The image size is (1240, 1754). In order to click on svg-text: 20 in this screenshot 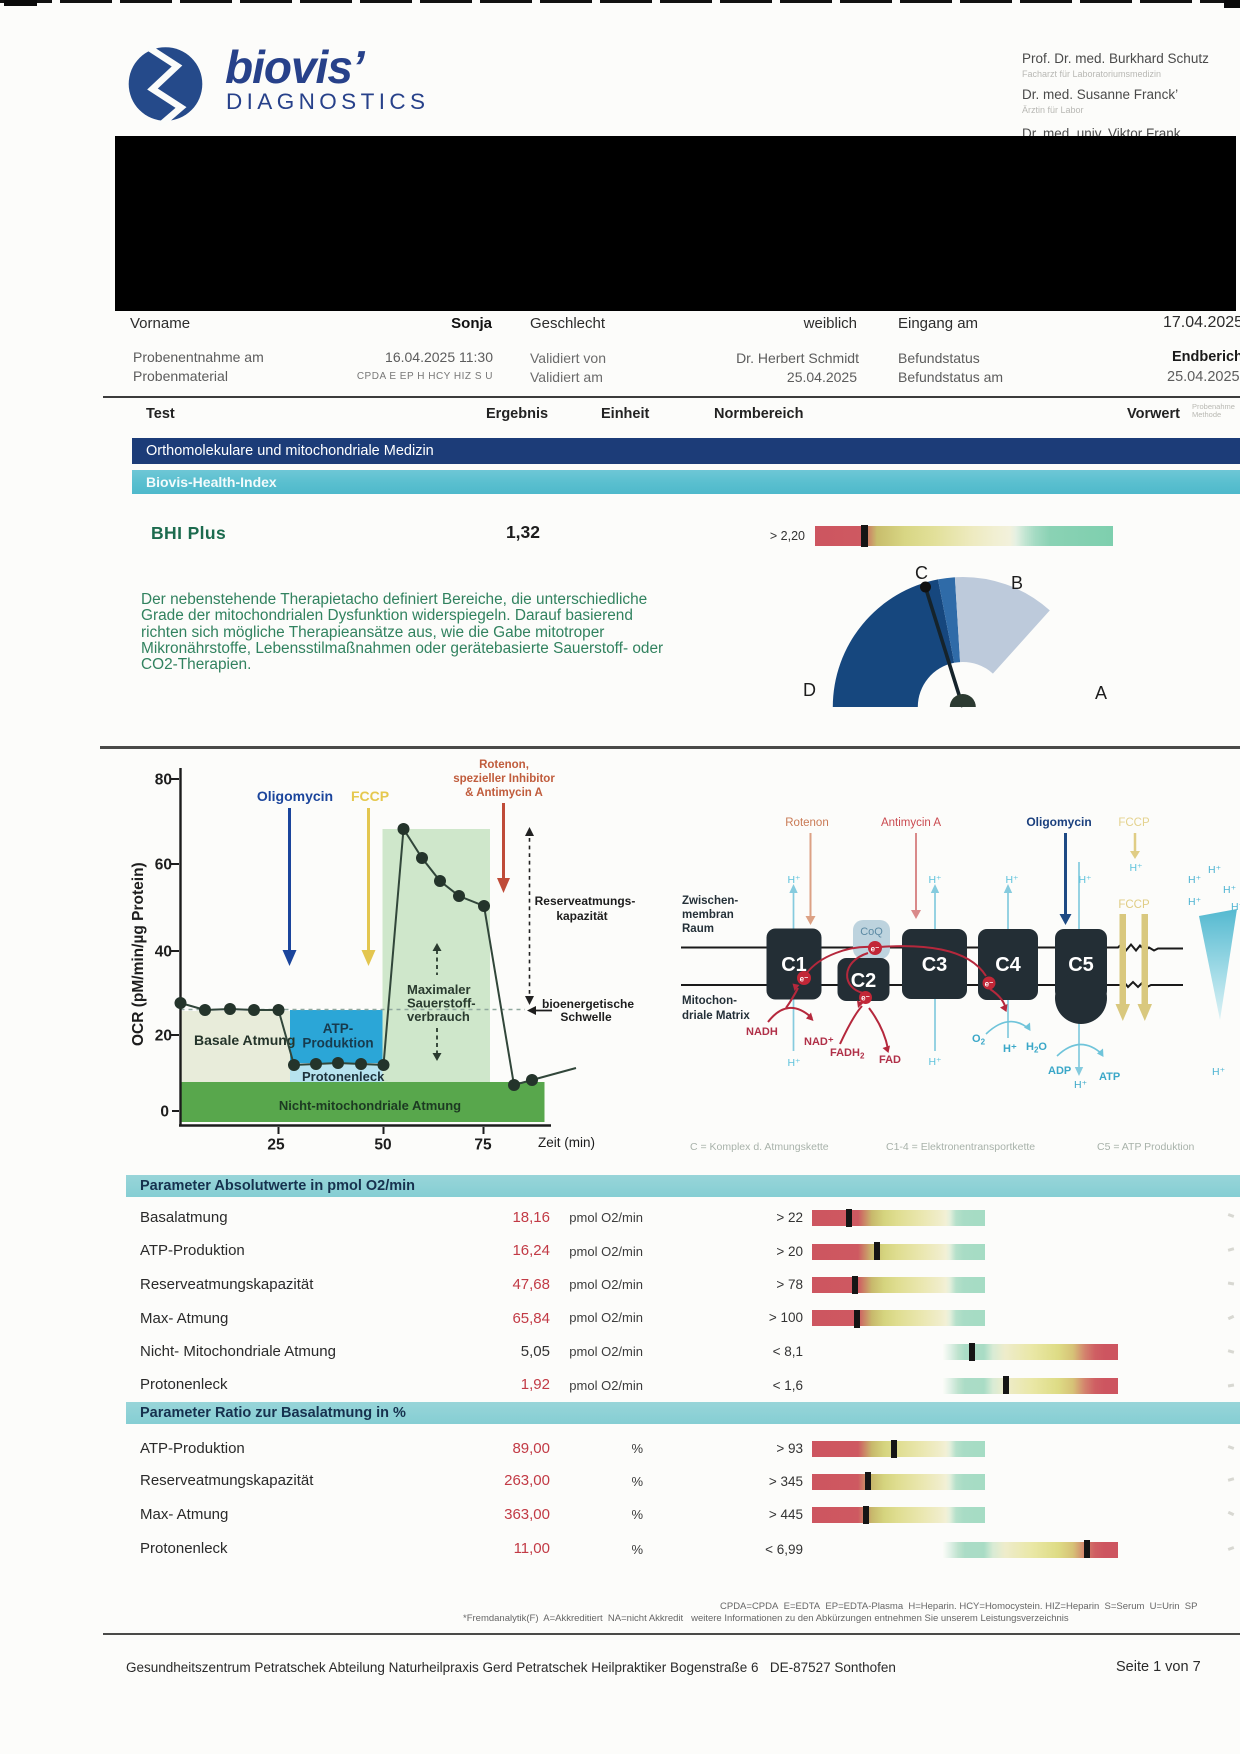, I will do `click(163, 1035)`.